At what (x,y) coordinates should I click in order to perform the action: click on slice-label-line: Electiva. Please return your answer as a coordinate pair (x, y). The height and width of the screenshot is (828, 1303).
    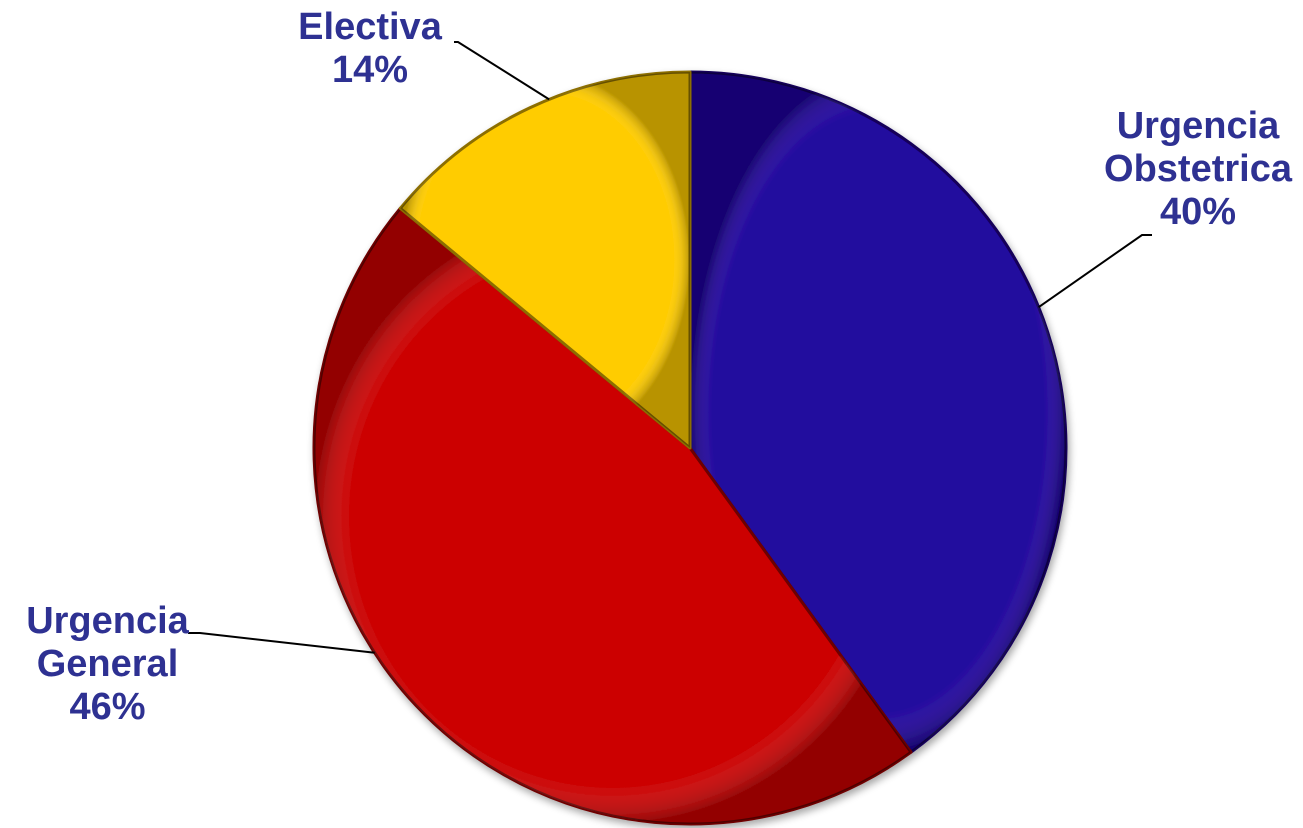
    Looking at the image, I should click on (370, 27).